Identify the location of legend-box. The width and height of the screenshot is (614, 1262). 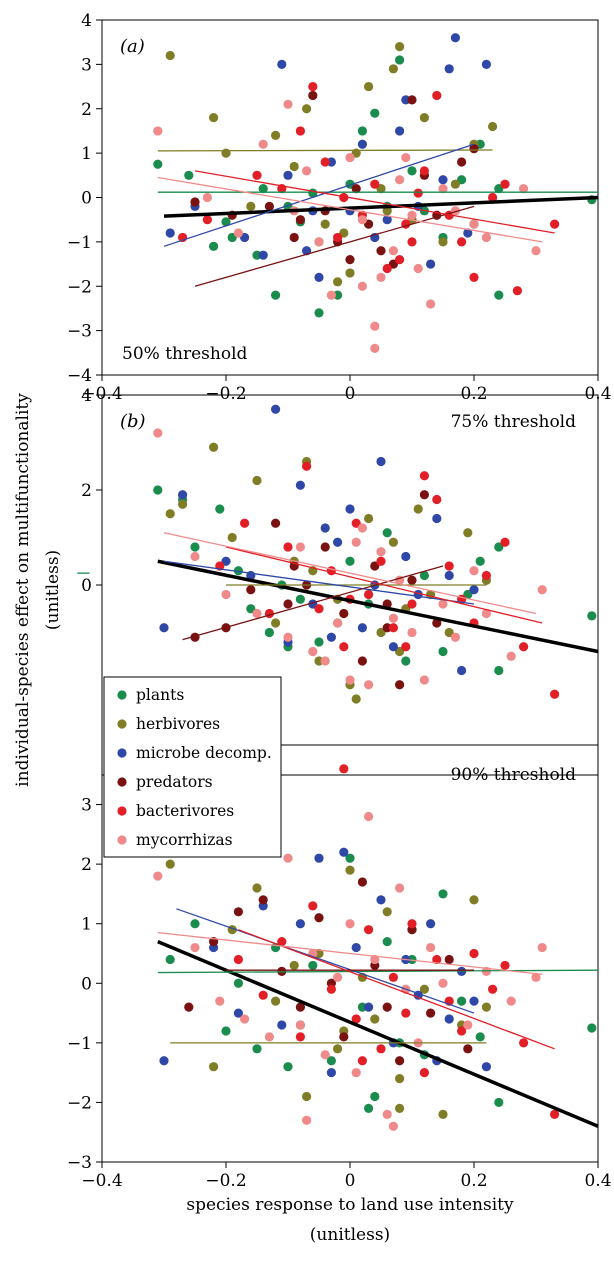
(192, 767).